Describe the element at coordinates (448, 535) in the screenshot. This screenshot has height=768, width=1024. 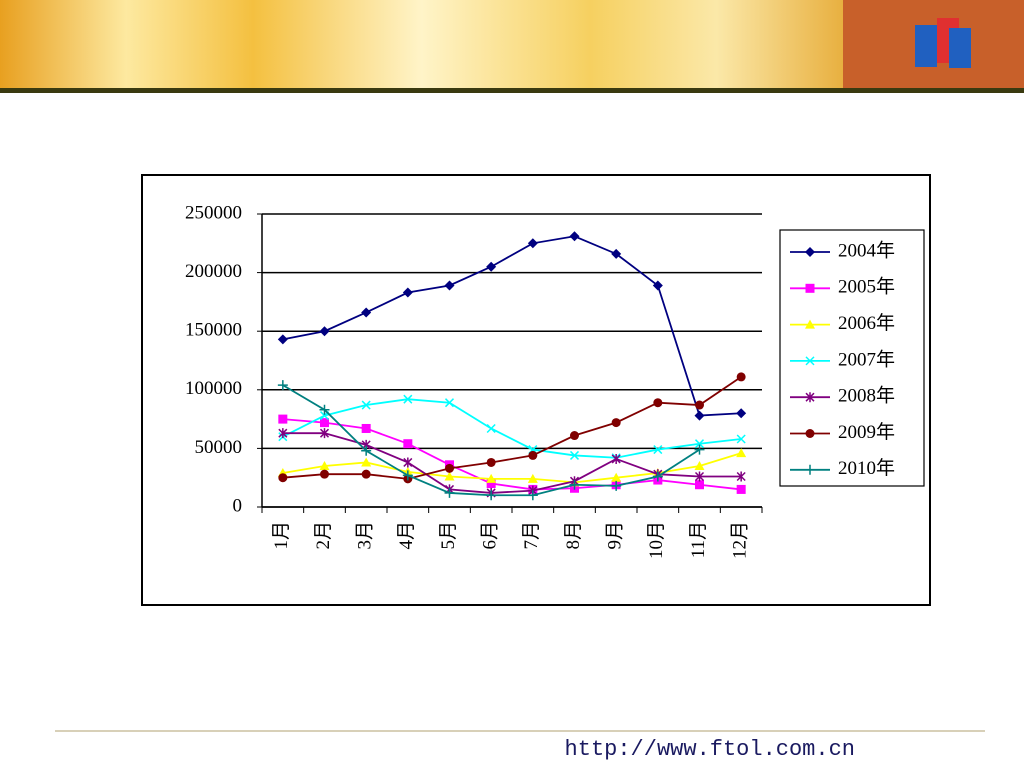
I see `x-tick-label: 5月` at that location.